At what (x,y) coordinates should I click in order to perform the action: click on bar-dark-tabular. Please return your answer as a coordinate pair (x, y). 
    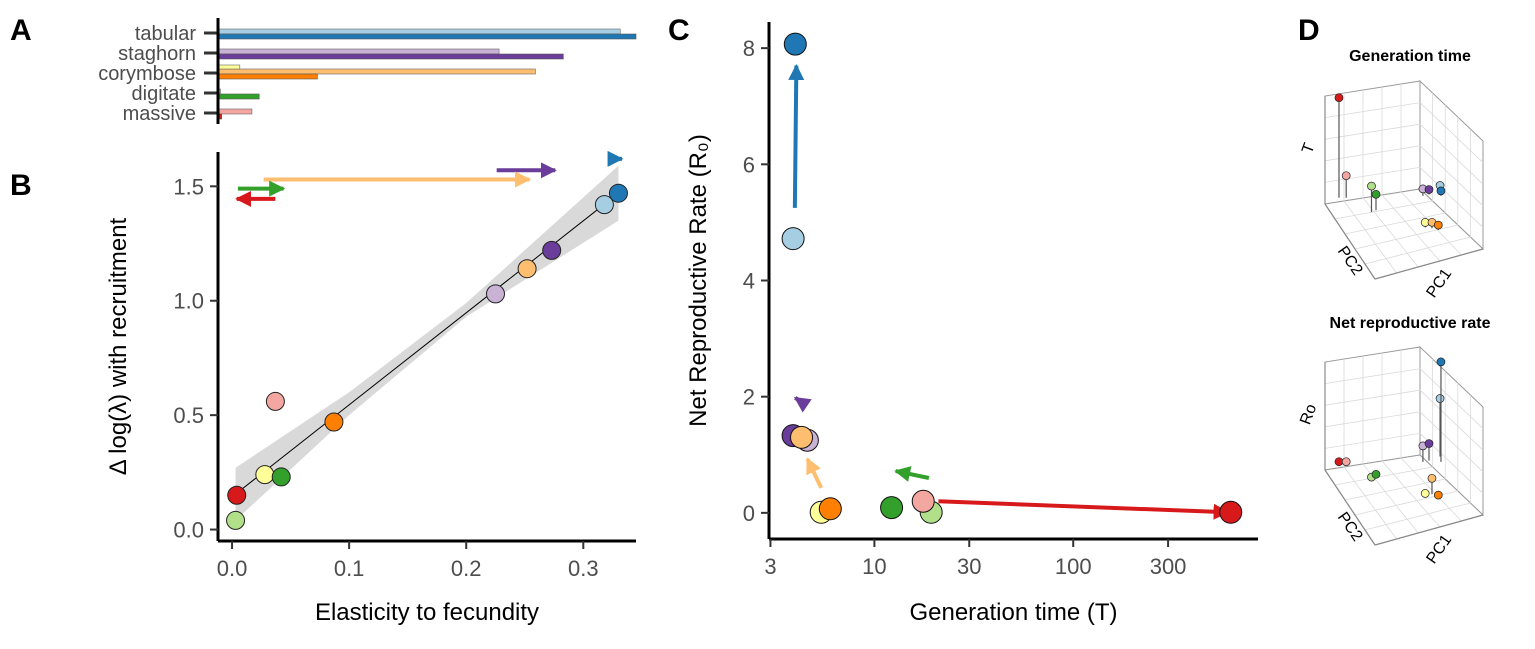
    Looking at the image, I should click on (427, 36).